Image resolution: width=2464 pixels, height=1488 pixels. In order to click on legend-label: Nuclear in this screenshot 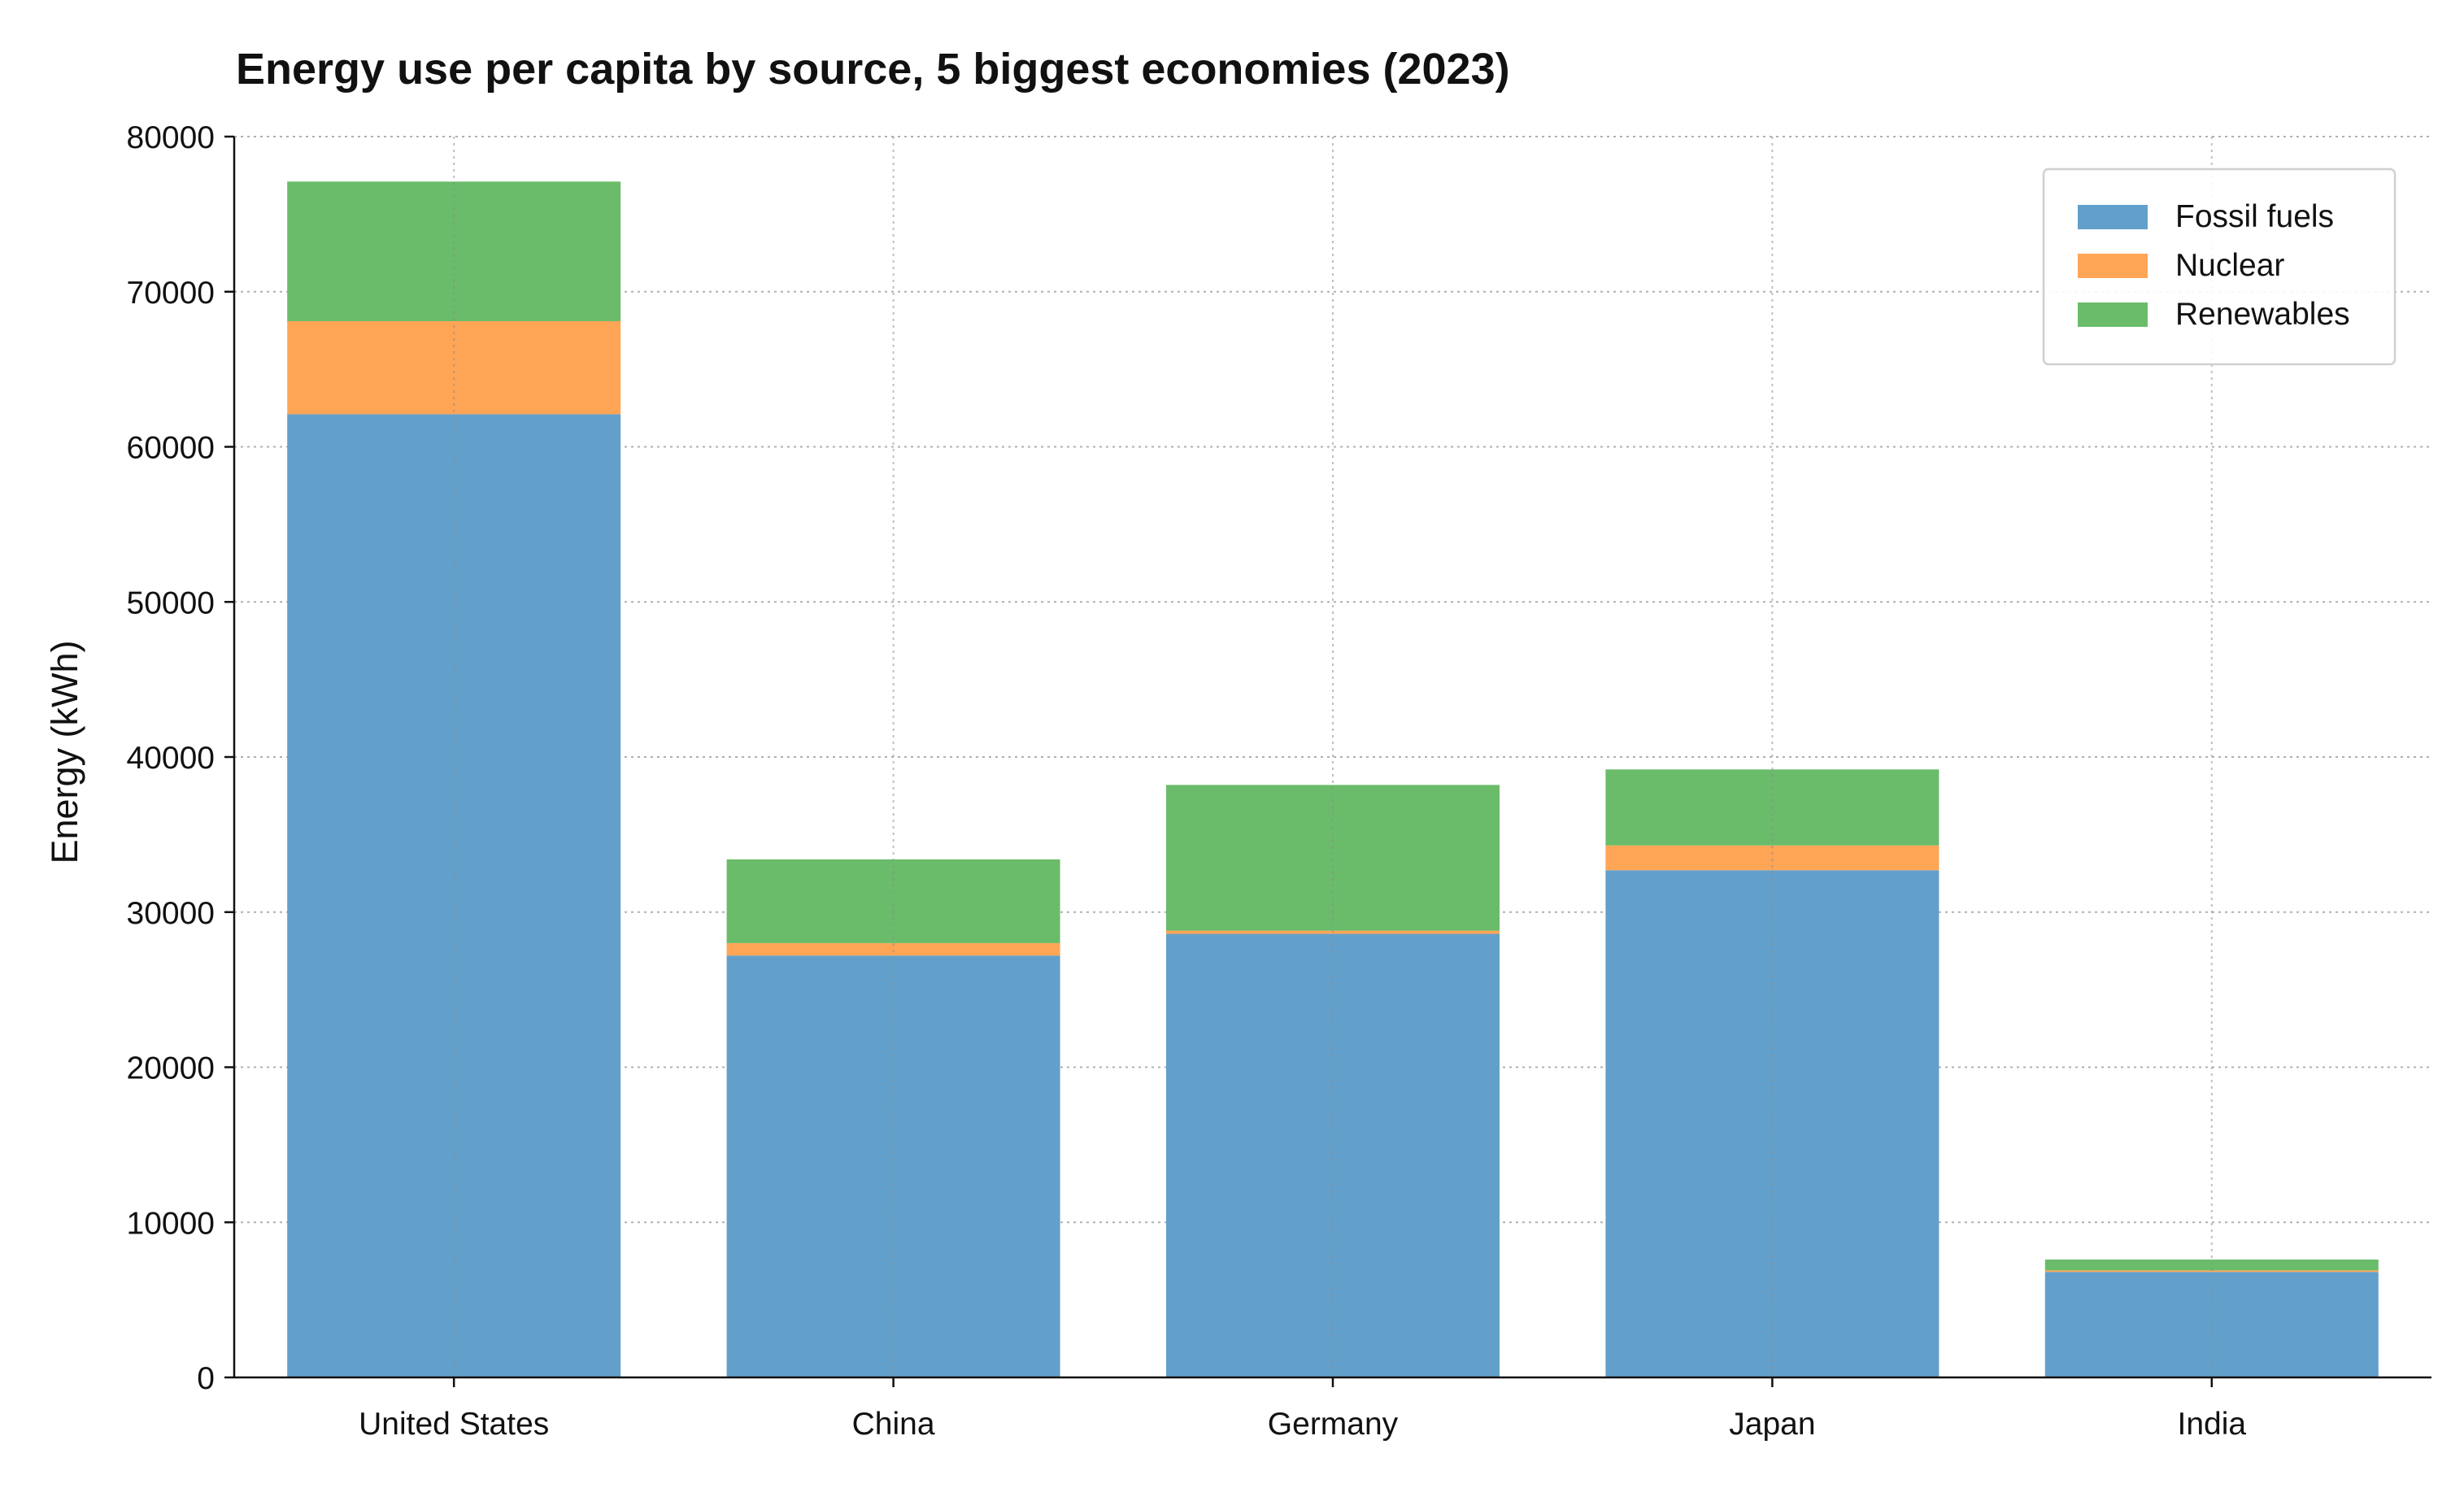, I will do `click(2229, 265)`.